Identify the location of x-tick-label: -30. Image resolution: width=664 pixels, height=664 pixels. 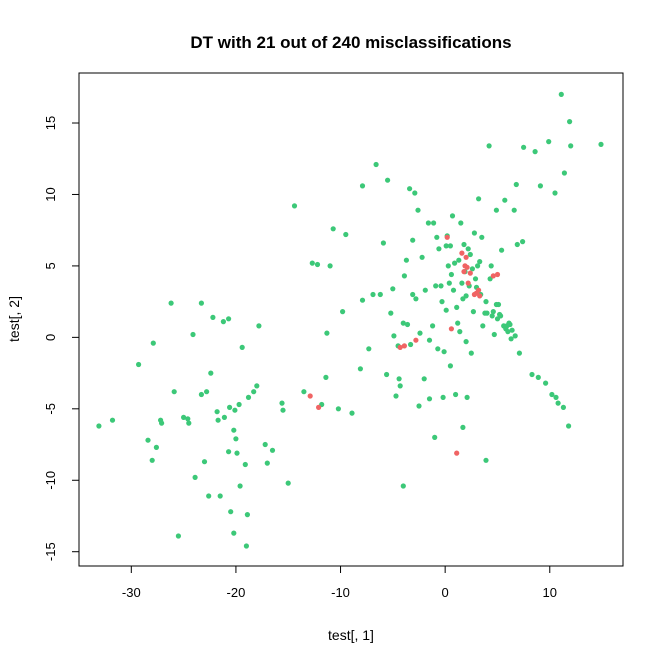
(131, 592).